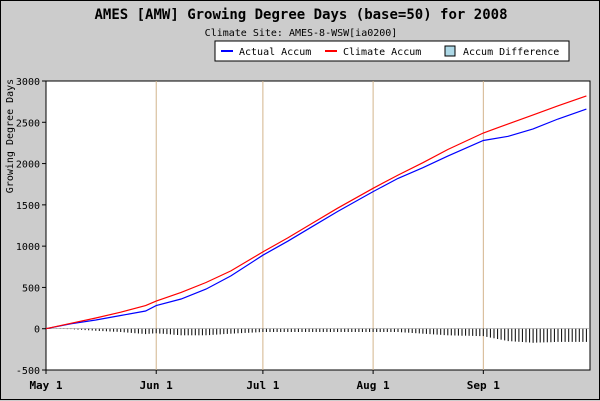 The image size is (600, 401). Describe the element at coordinates (28, 123) in the screenshot. I see `y-tick-label: 2500` at that location.